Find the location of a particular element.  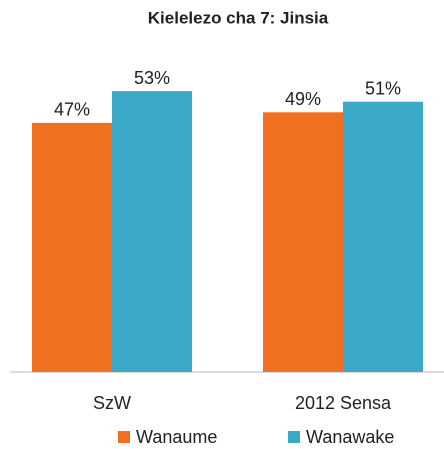

data-label: 51% is located at coordinates (383, 88).